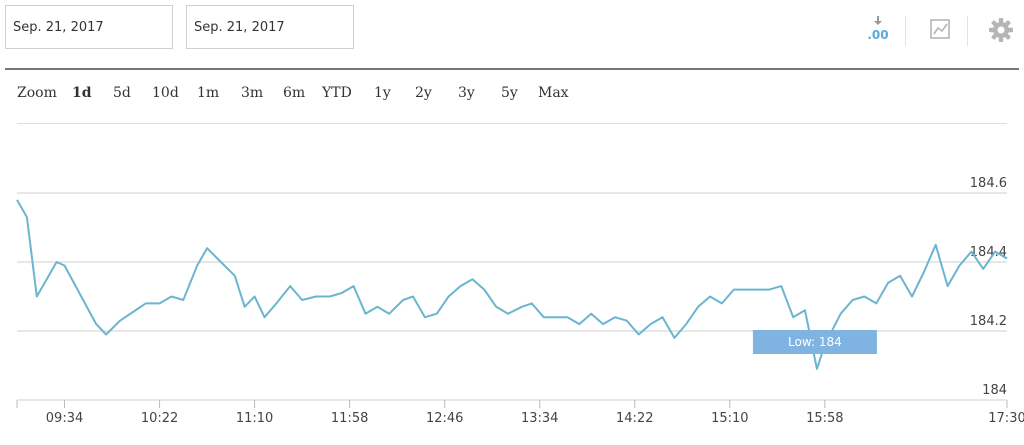  I want to click on x-tick-label: 15:10, so click(729, 418).